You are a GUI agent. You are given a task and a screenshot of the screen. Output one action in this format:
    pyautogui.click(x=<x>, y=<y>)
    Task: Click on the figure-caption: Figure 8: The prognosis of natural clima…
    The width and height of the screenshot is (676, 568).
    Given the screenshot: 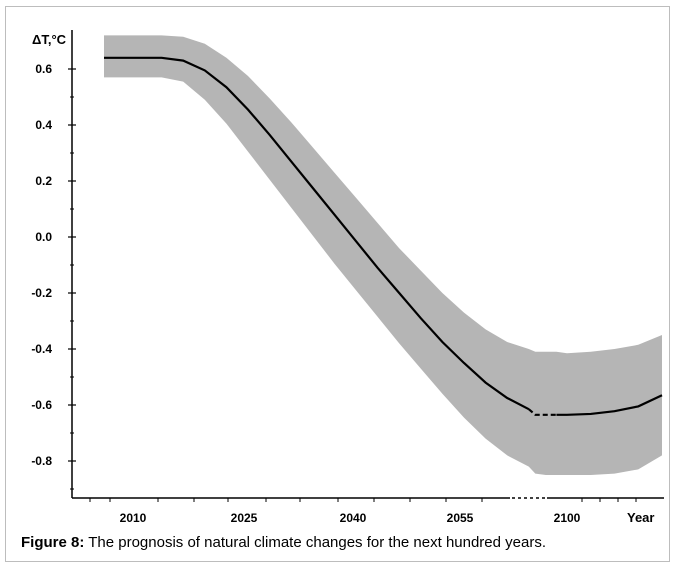 What is the action you would take?
    pyautogui.click(x=283, y=542)
    